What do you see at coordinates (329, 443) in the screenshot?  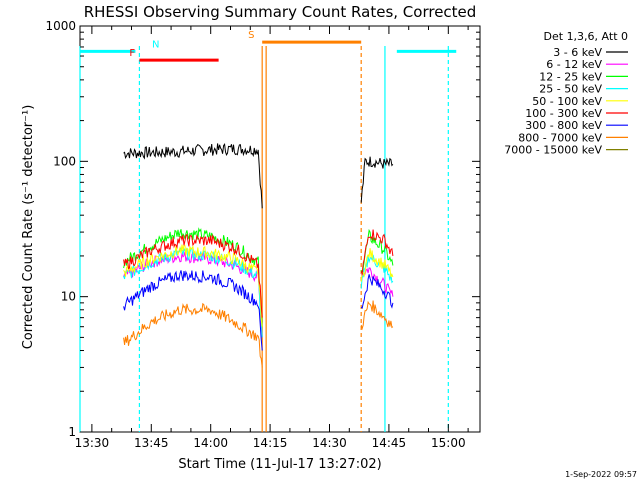 I see `x-tick-label: 14:30` at bounding box center [329, 443].